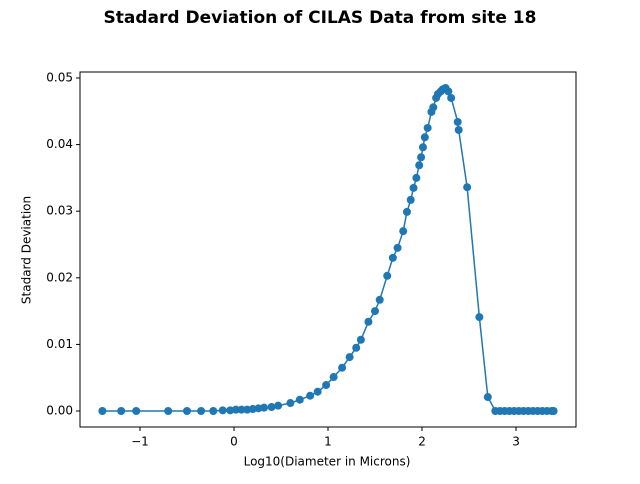  I want to click on y-tick-label: 0.00, so click(59, 411).